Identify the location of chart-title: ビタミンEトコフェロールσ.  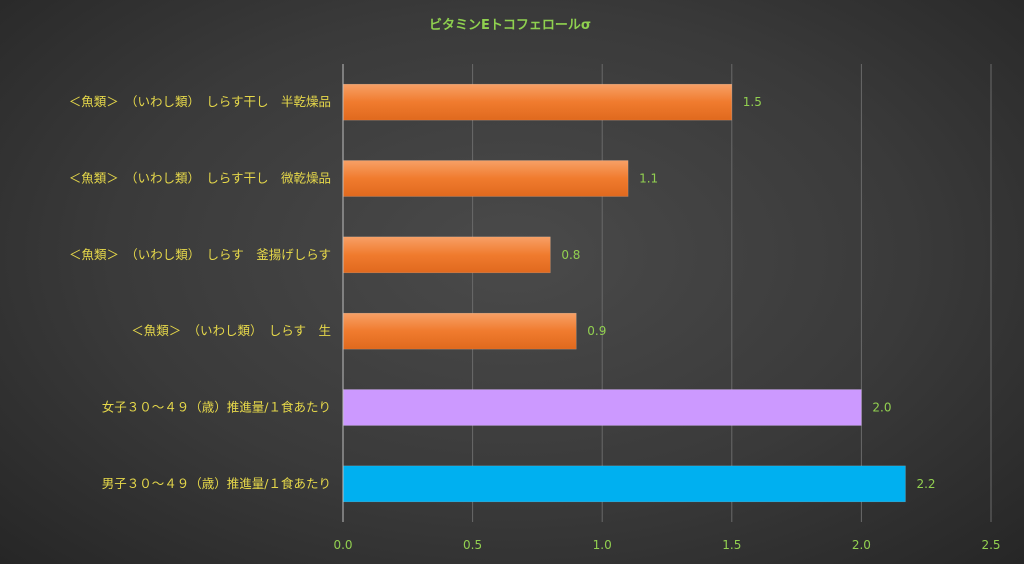
(510, 25).